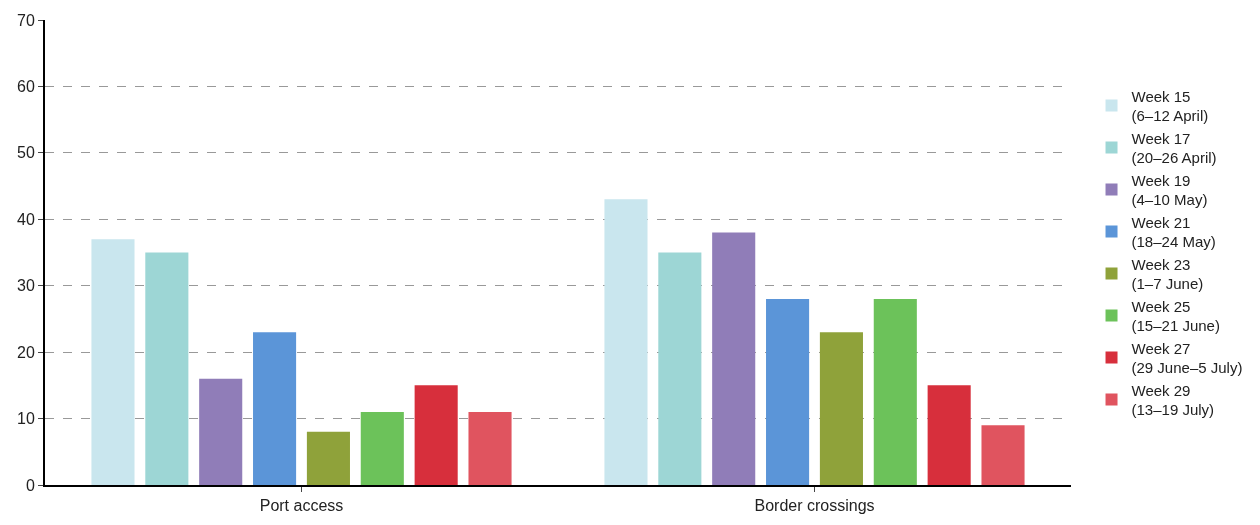 This screenshot has width=1260, height=525. What do you see at coordinates (1173, 232) in the screenshot?
I see `legend-label: Week 21 (18–24 May)` at bounding box center [1173, 232].